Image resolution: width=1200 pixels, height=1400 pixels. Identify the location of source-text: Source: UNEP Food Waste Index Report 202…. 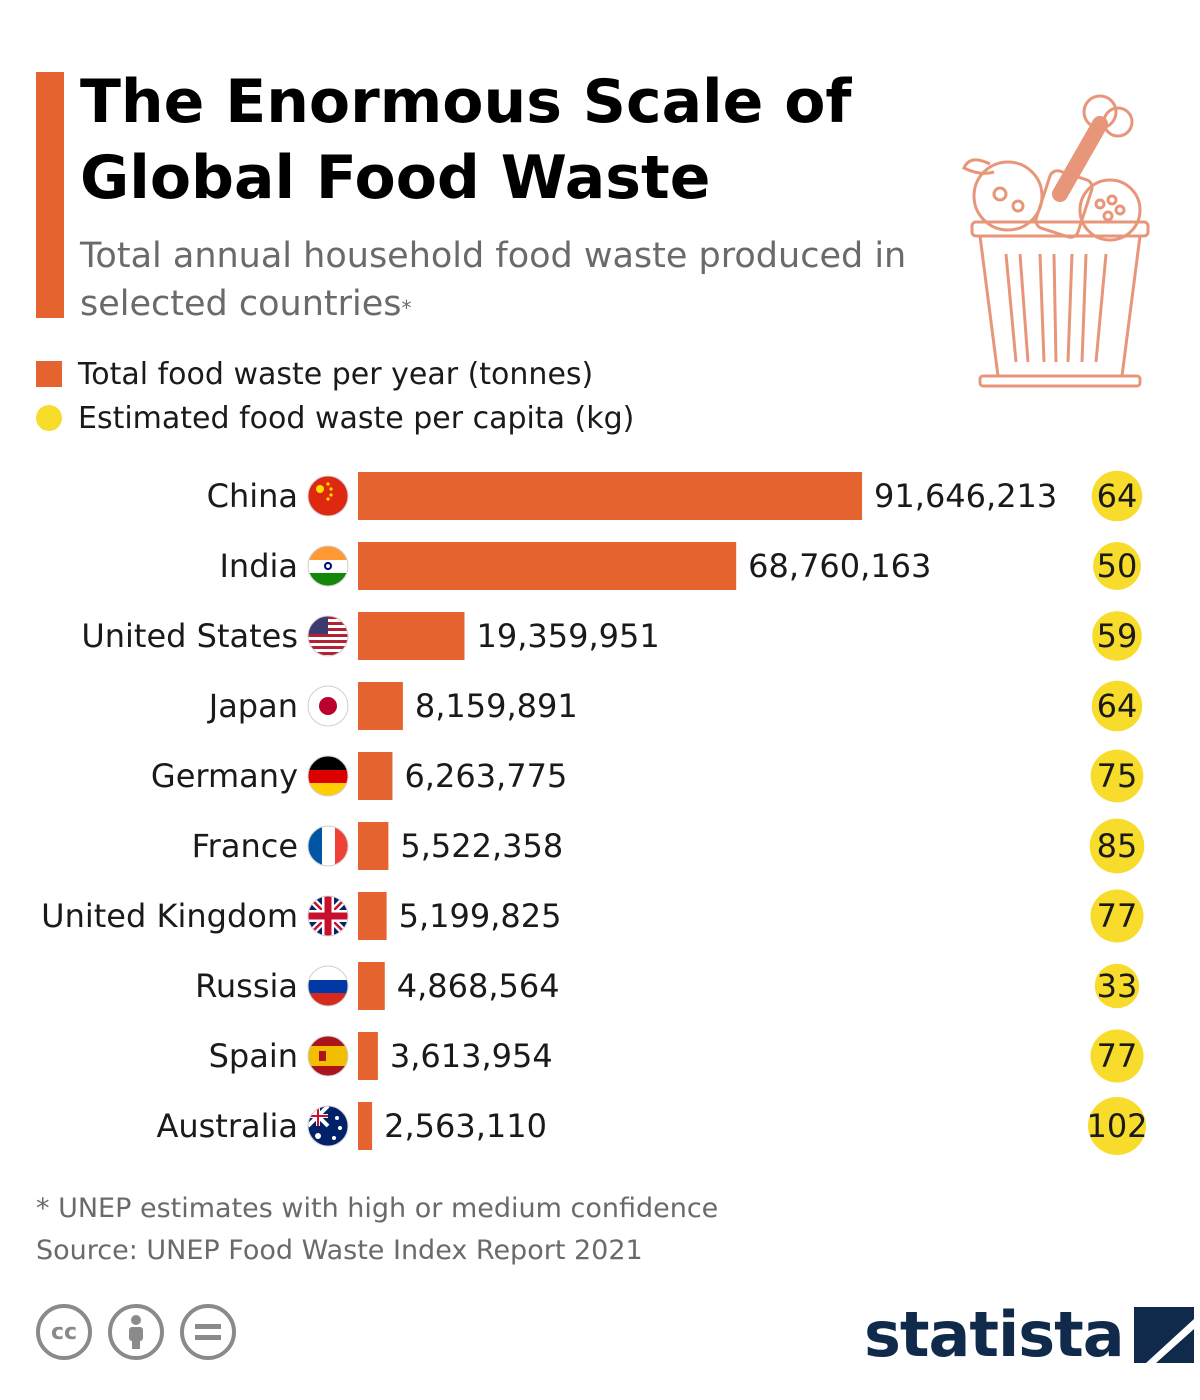
(339, 1250).